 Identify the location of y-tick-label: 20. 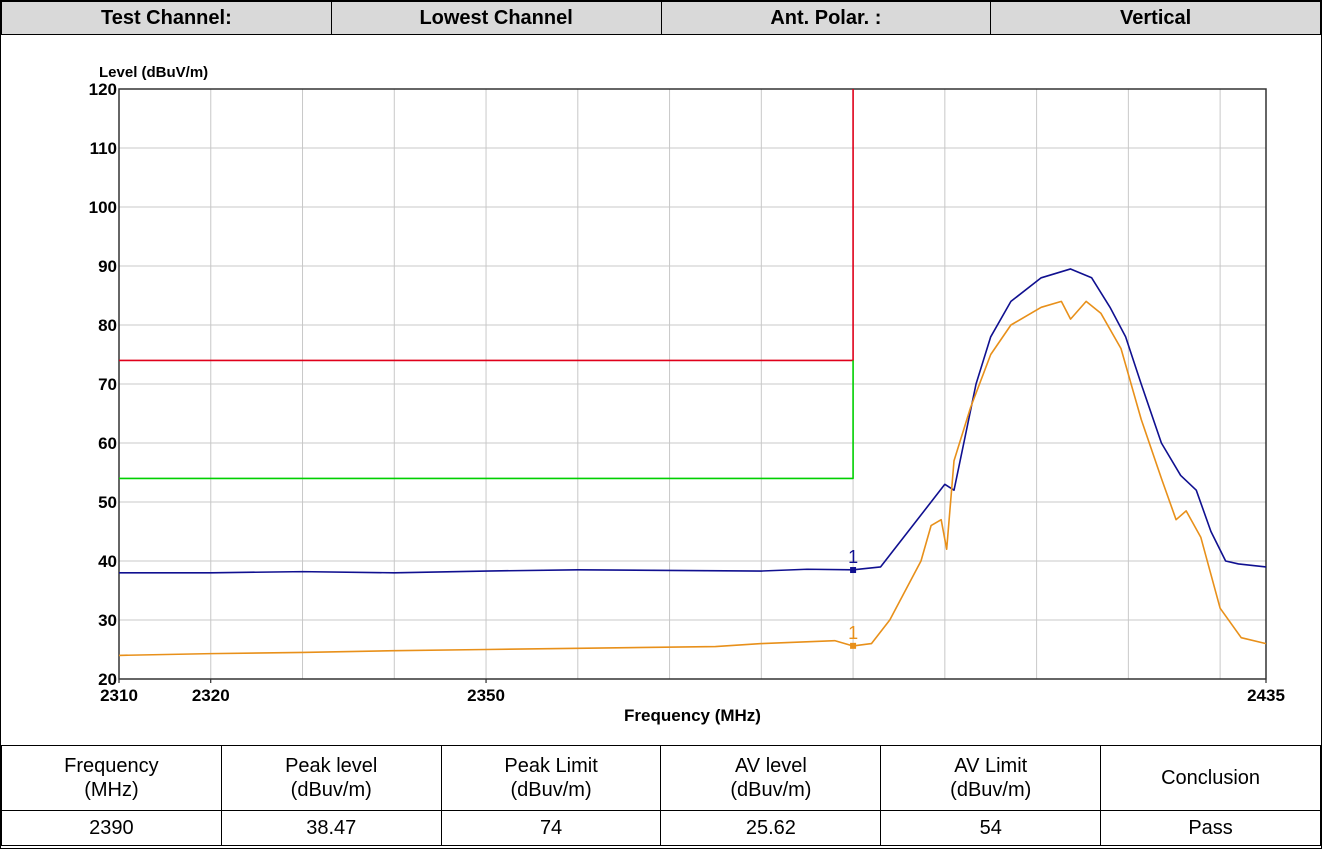
(107, 679).